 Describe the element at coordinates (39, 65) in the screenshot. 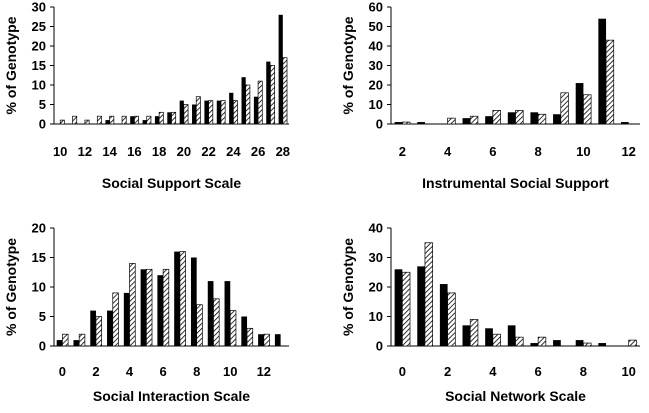

I see `y-tick-label: 15` at that location.